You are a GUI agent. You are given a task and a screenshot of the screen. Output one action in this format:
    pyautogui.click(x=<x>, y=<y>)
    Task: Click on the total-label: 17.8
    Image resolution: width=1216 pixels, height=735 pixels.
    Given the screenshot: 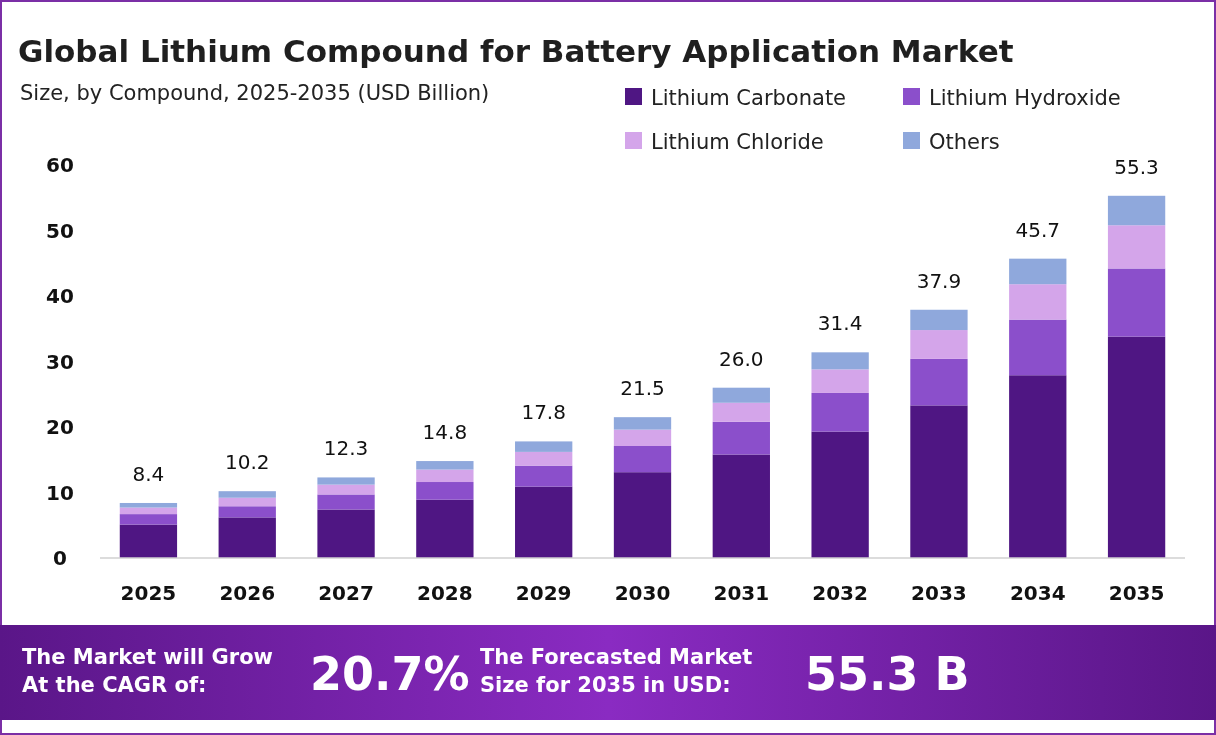 What is the action you would take?
    pyautogui.click(x=543, y=412)
    